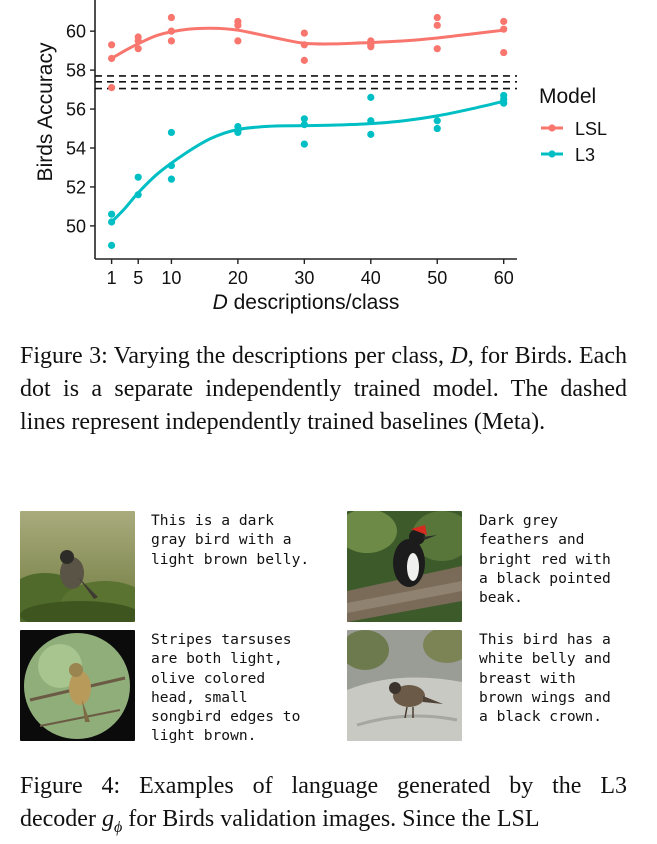  What do you see at coordinates (591, 129) in the screenshot?
I see `legend-label-lsl: LSL` at bounding box center [591, 129].